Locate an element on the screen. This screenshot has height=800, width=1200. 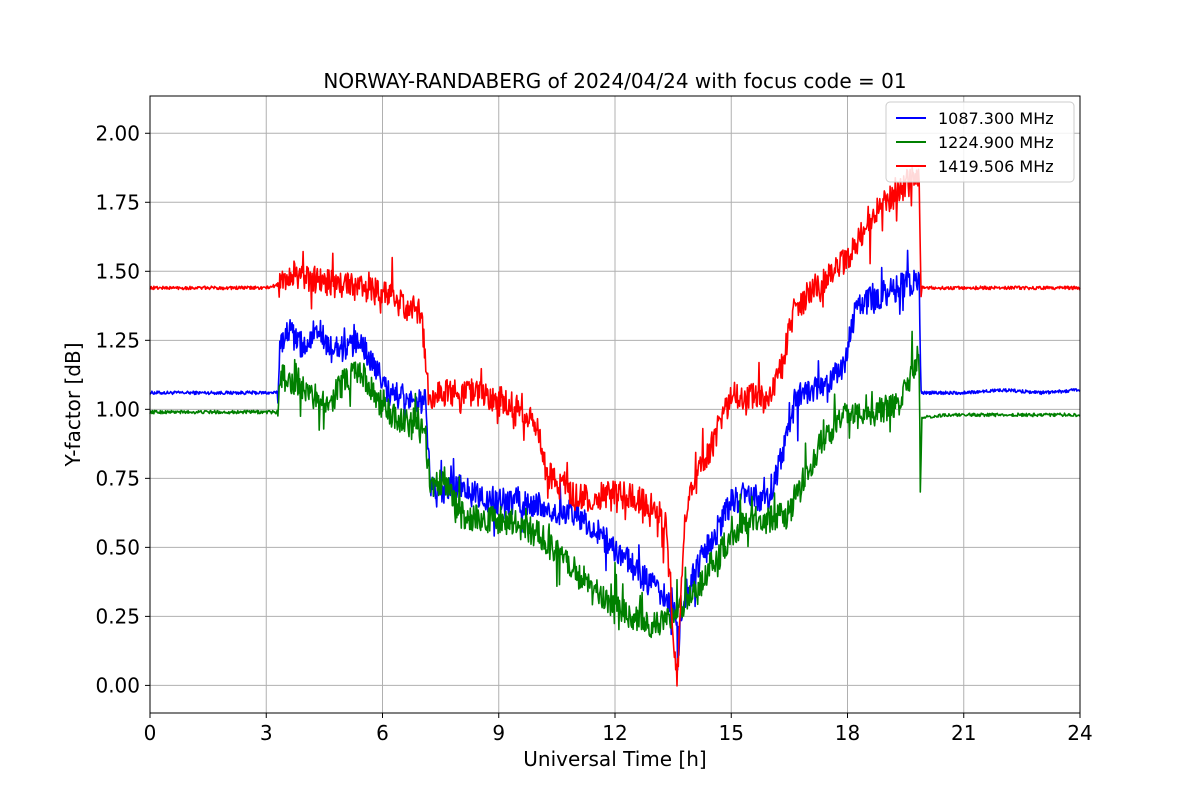
y-tick-label: 1.25 is located at coordinates (117, 340).